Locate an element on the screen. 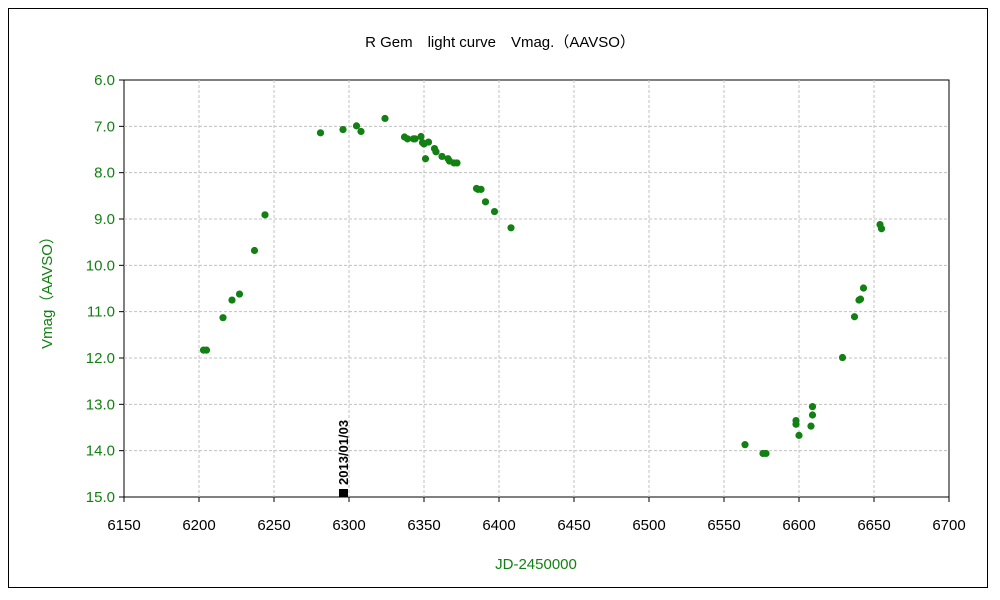 The width and height of the screenshot is (1000, 600). y-axis-ticks: 6.0 7.0 8.0 9.0 10.0 11.0 12.0 13.0 14.0 15.0 is located at coordinates (105, 289).